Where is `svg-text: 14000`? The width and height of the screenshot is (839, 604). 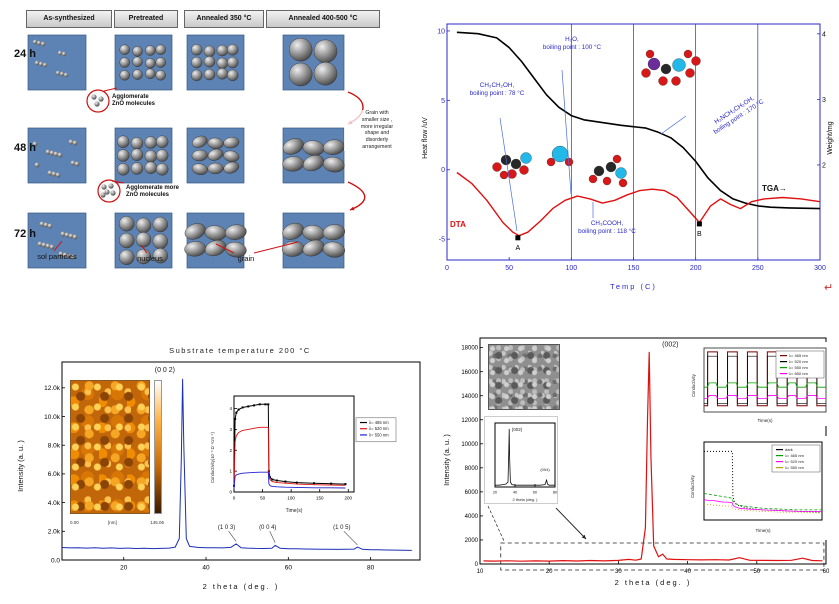 svg-text: 14000 is located at coordinates (469, 397).